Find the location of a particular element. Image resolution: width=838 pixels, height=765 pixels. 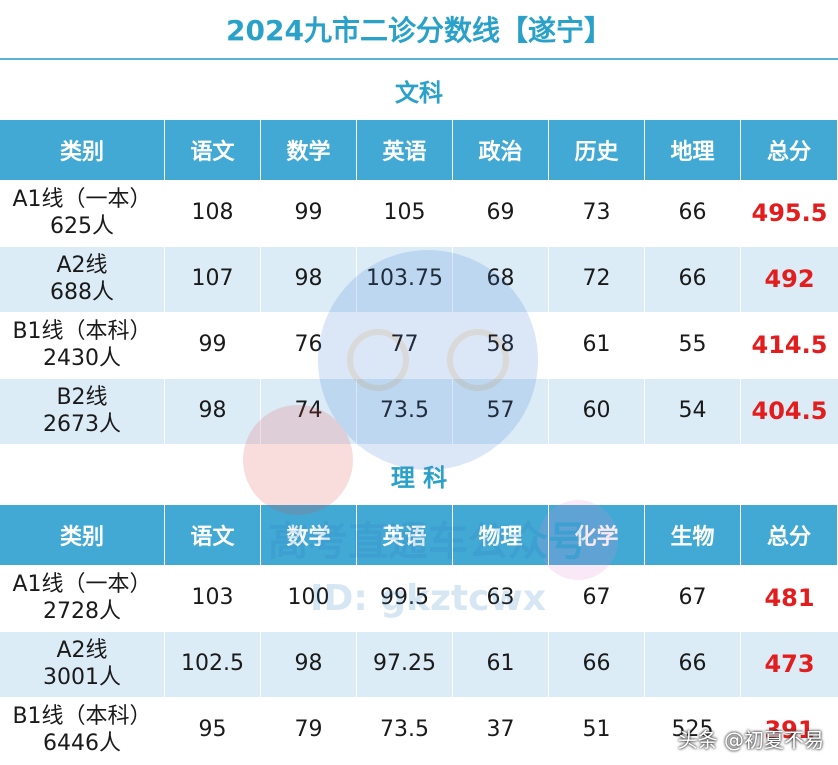

line-name: B2线 is located at coordinates (82, 398).